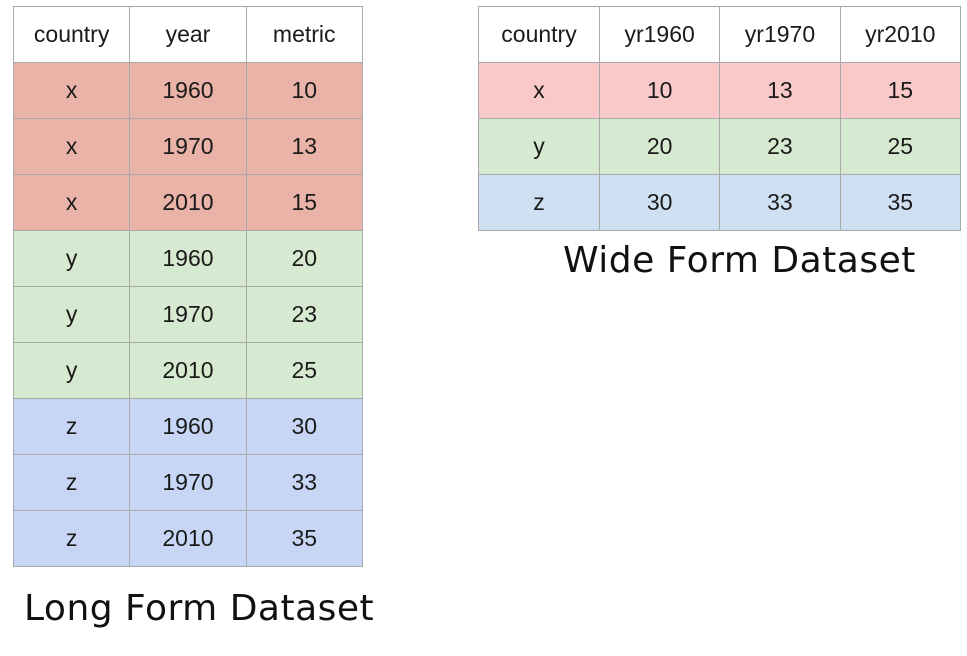  I want to click on wide-table-body: x 10 13 15 y 20 23 25 z 30 33 35, so click(719, 146).